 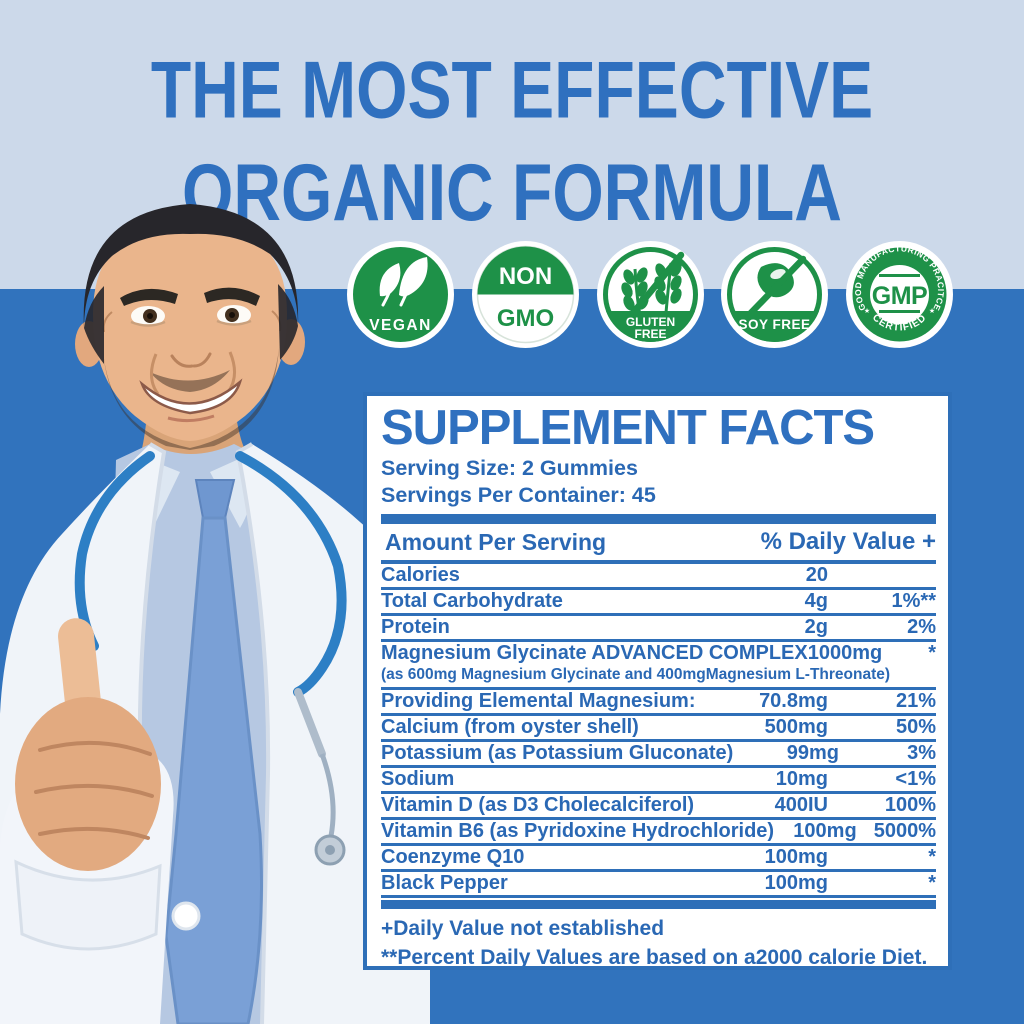 I want to click on table-row: Sodium 10mg <1%, so click(x=658, y=781).